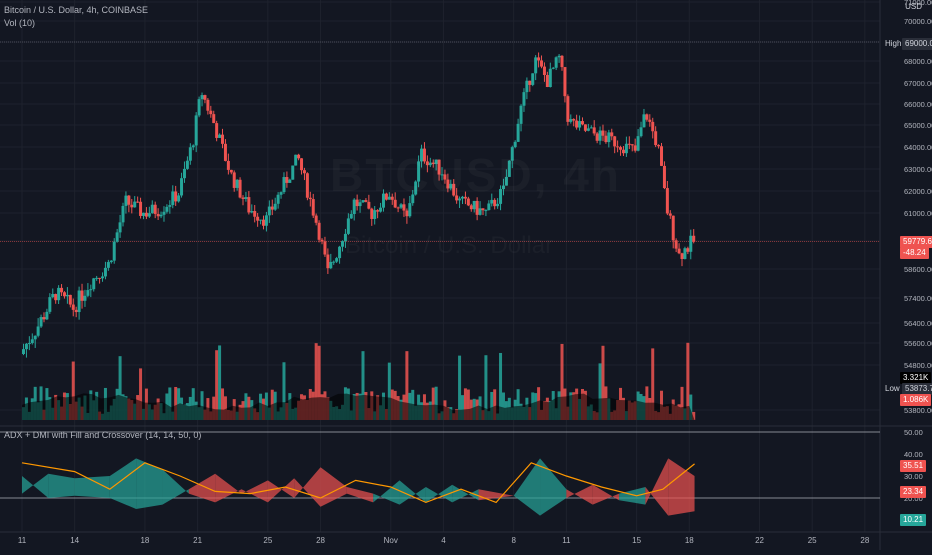 The width and height of the screenshot is (932, 555). I want to click on price-tick-label-12: 66000.00, so click(918, 104).